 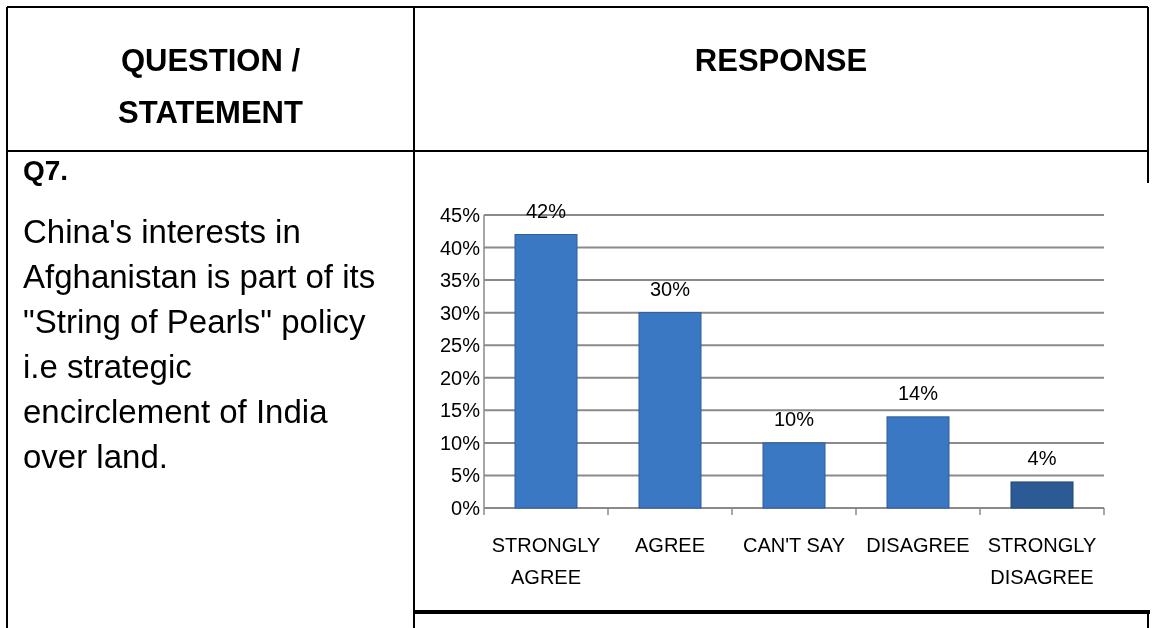 I want to click on y-tick-label: 0%, so click(x=466, y=508).